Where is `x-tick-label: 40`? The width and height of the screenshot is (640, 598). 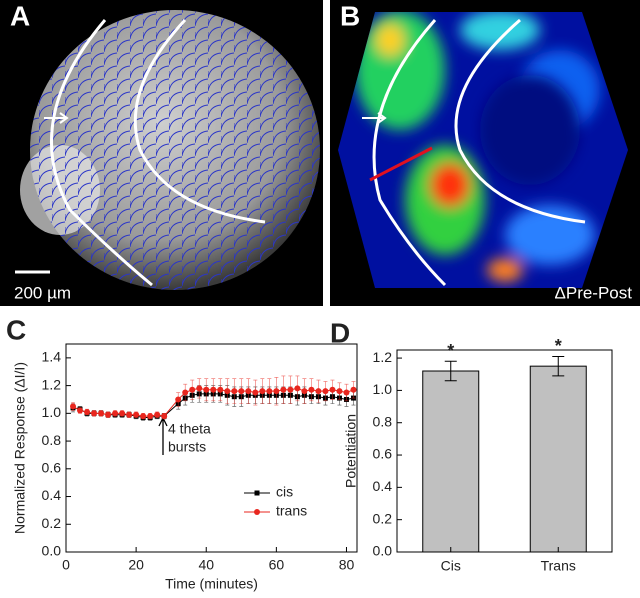
x-tick-label: 40 is located at coordinates (206, 565).